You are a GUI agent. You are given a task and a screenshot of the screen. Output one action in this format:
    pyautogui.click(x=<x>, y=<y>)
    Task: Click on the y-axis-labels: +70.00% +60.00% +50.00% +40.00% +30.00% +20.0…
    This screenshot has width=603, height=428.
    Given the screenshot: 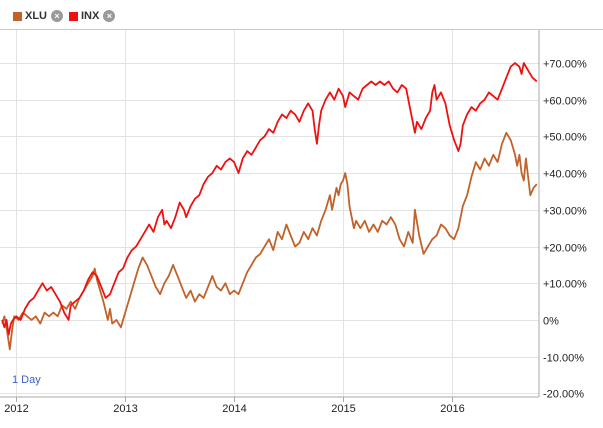 What is the action you would take?
    pyautogui.click(x=565, y=230)
    